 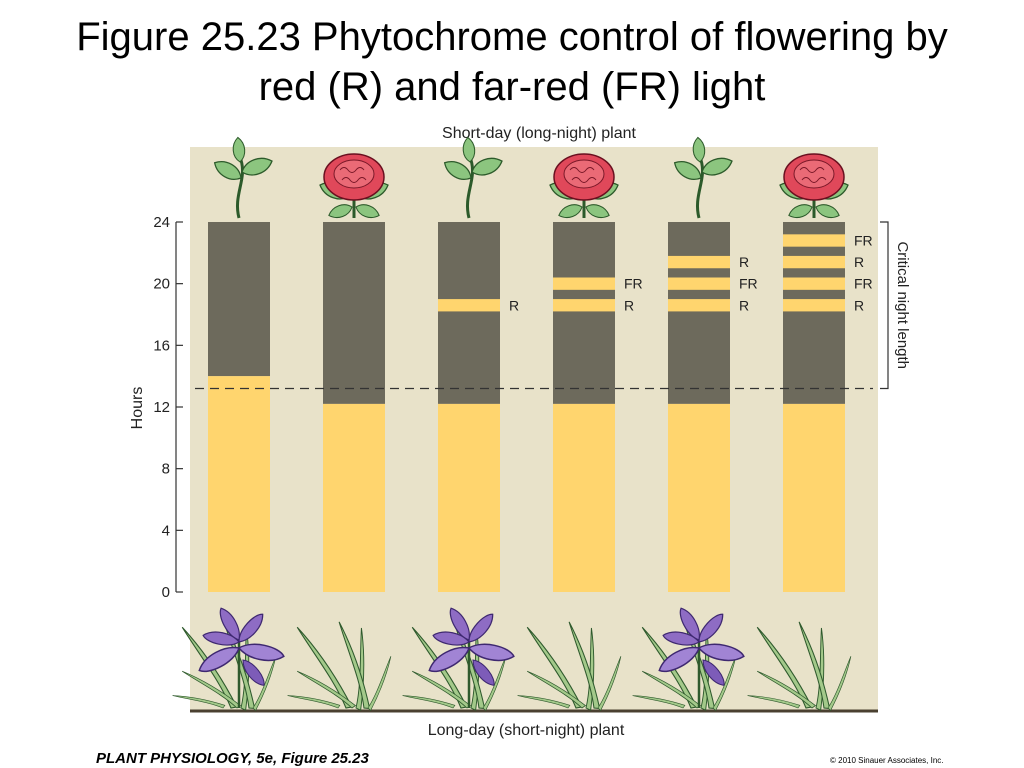 I want to click on short-day-plant-subtitle: Short-day (long-night) plant, so click(x=539, y=133).